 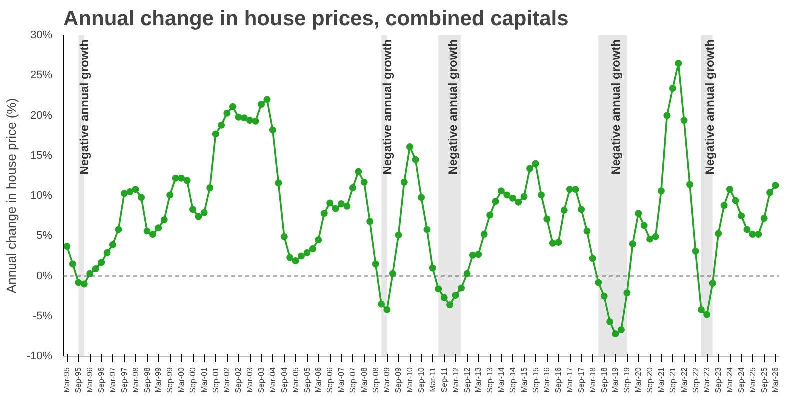 What do you see at coordinates (41, 156) in the screenshot?
I see `y-tick-label: 15%` at bounding box center [41, 156].